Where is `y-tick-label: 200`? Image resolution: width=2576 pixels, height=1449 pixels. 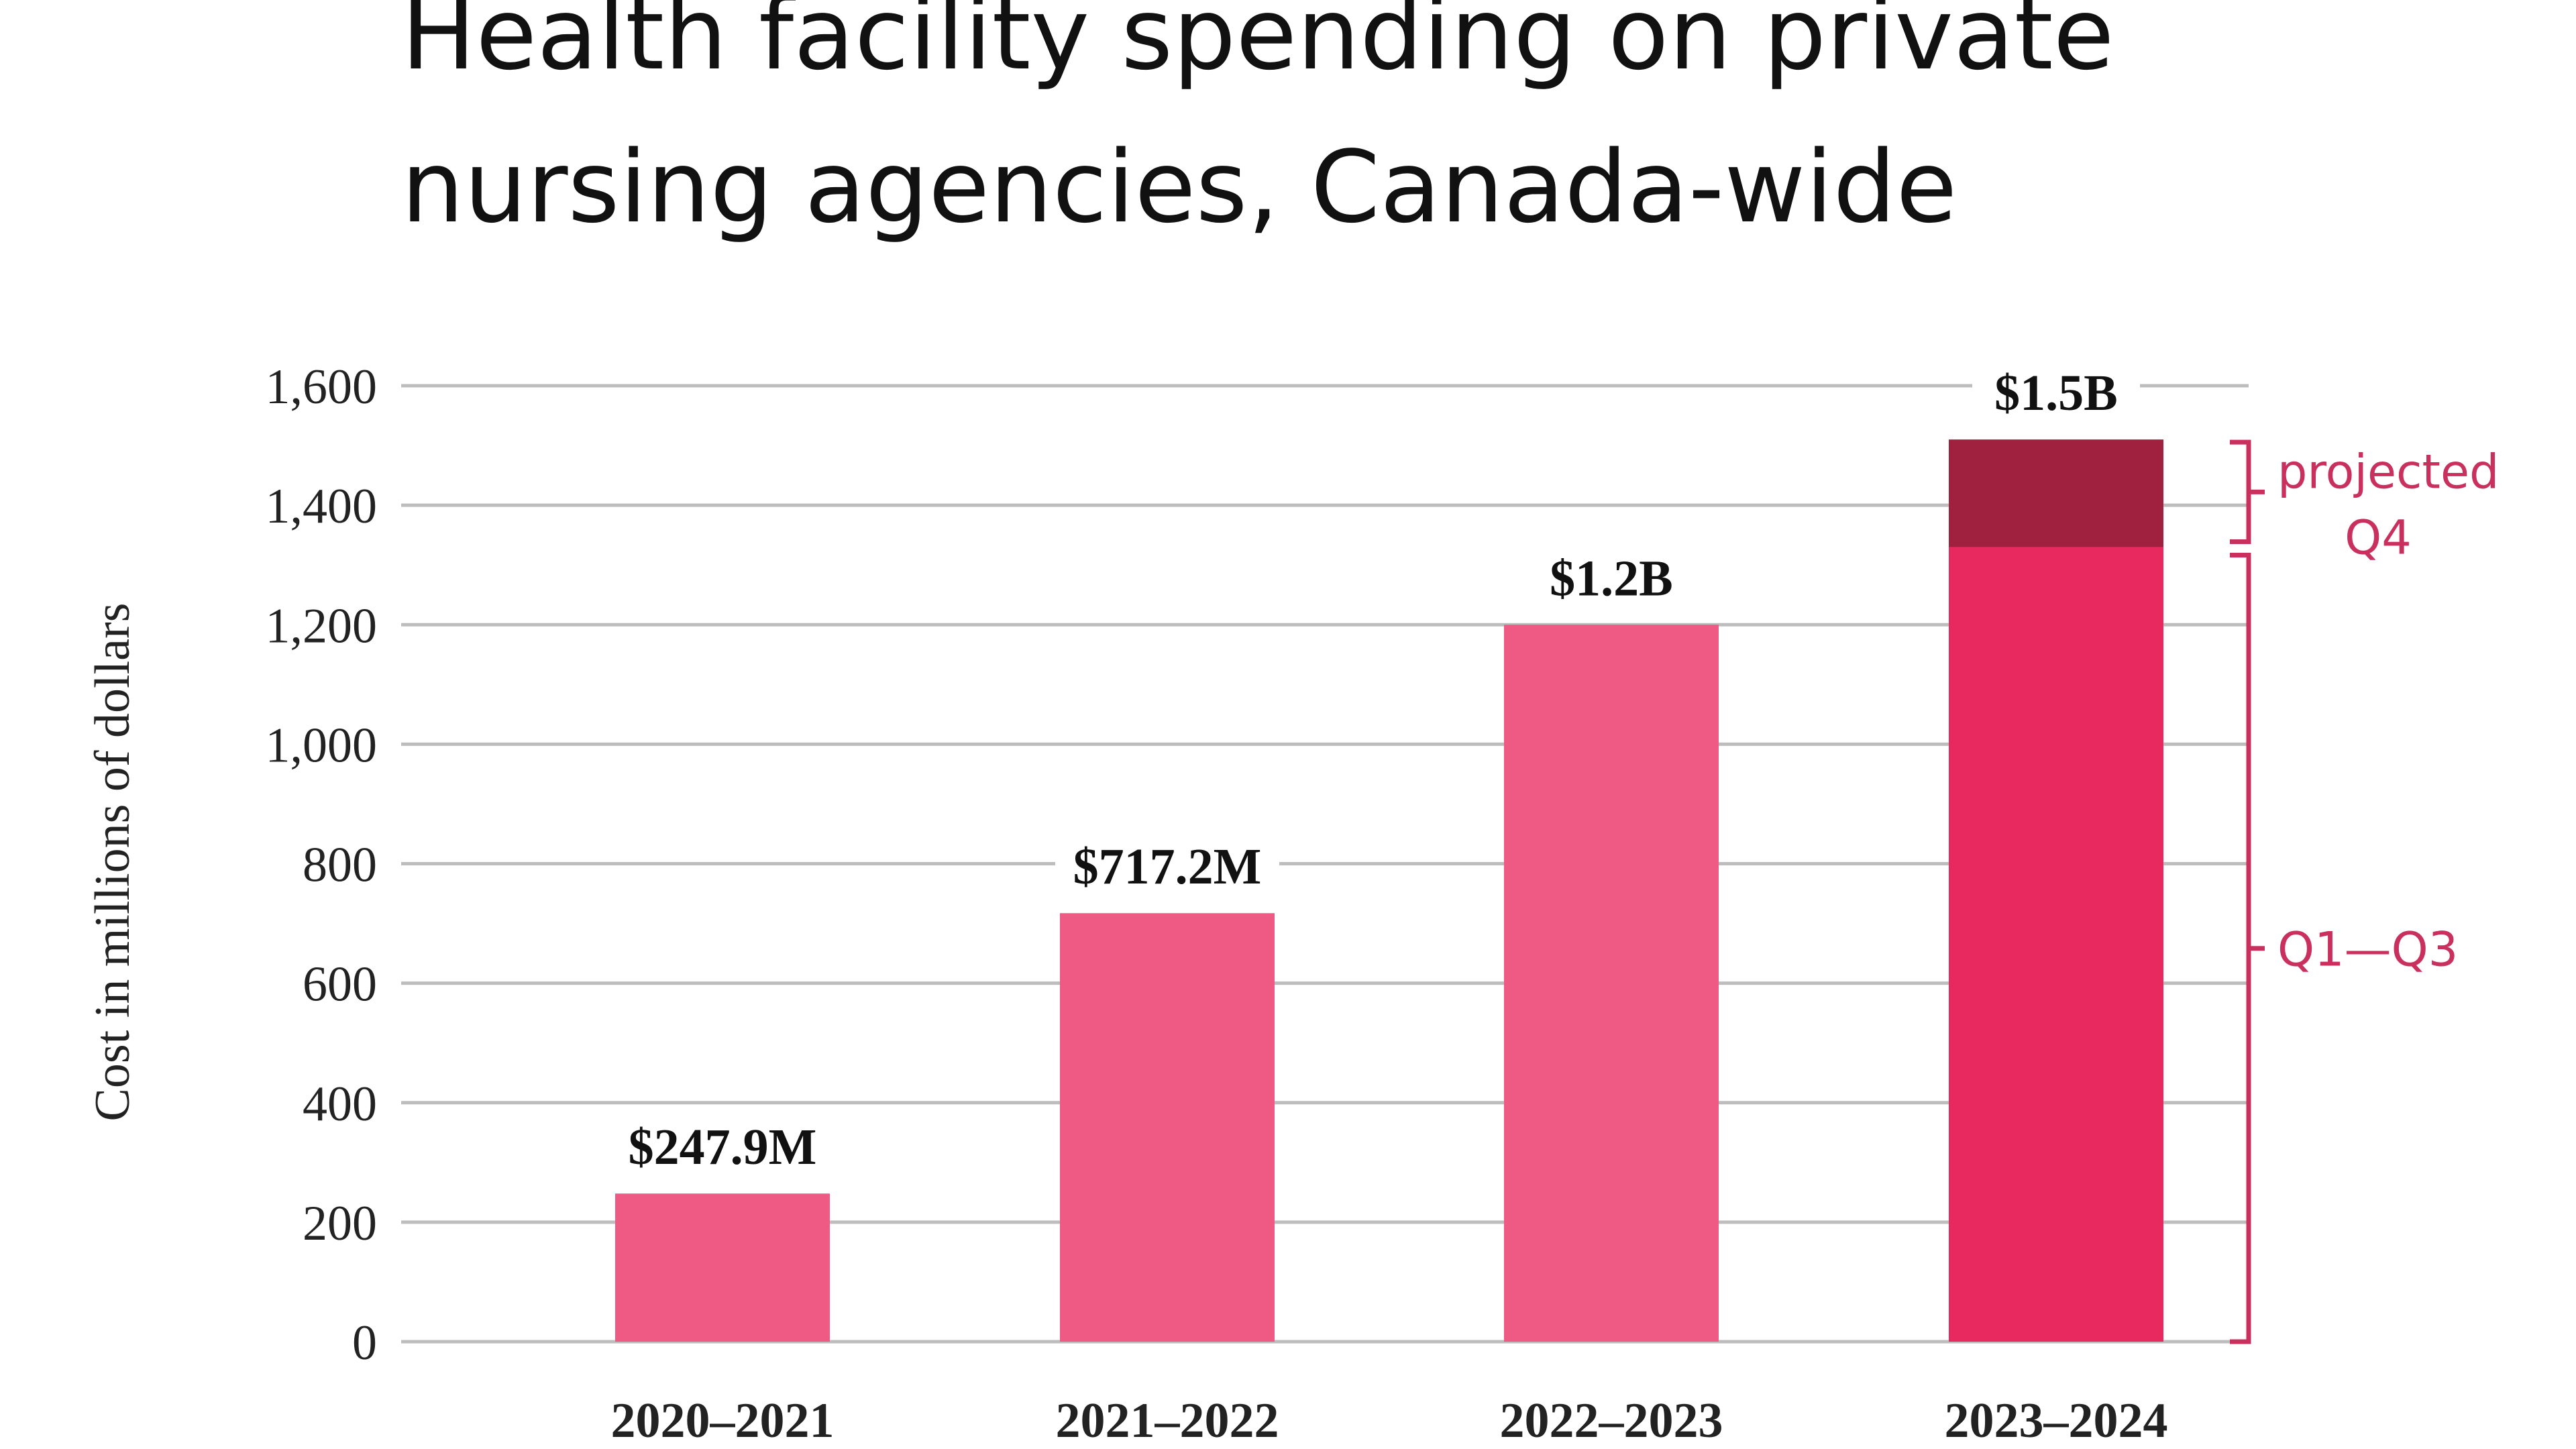 y-tick-label: 200 is located at coordinates (340, 1223).